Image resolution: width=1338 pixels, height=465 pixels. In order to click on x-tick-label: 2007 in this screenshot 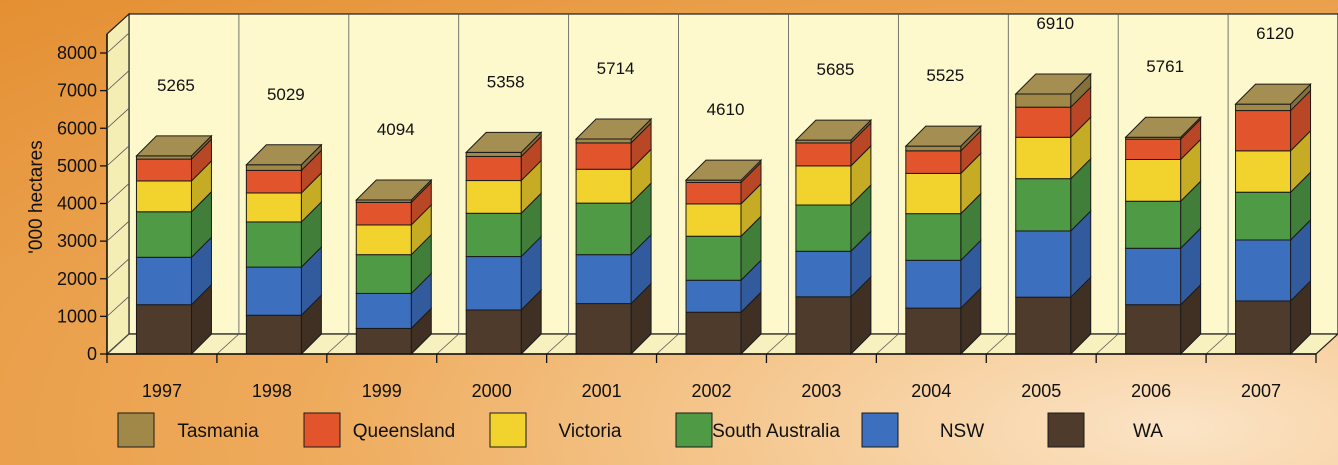, I will do `click(1261, 391)`.